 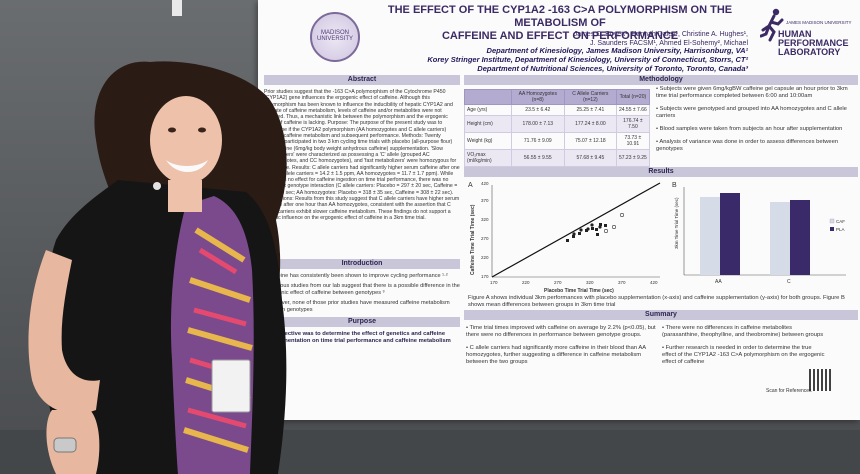 What do you see at coordinates (832, 221) in the screenshot?
I see `legend-swatch-caf` at bounding box center [832, 221].